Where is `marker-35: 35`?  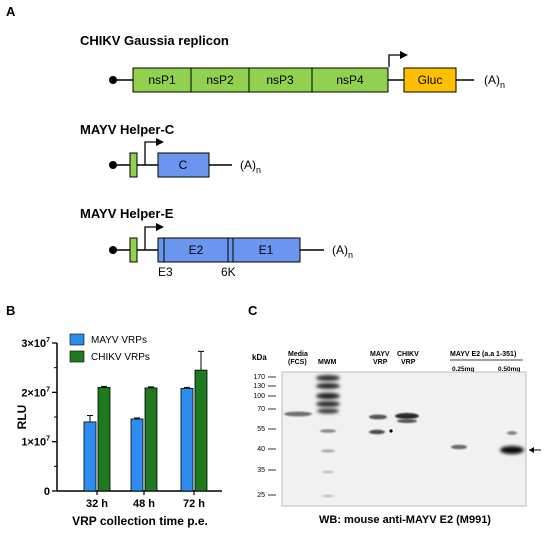
marker-35: 35 is located at coordinates (261, 470).